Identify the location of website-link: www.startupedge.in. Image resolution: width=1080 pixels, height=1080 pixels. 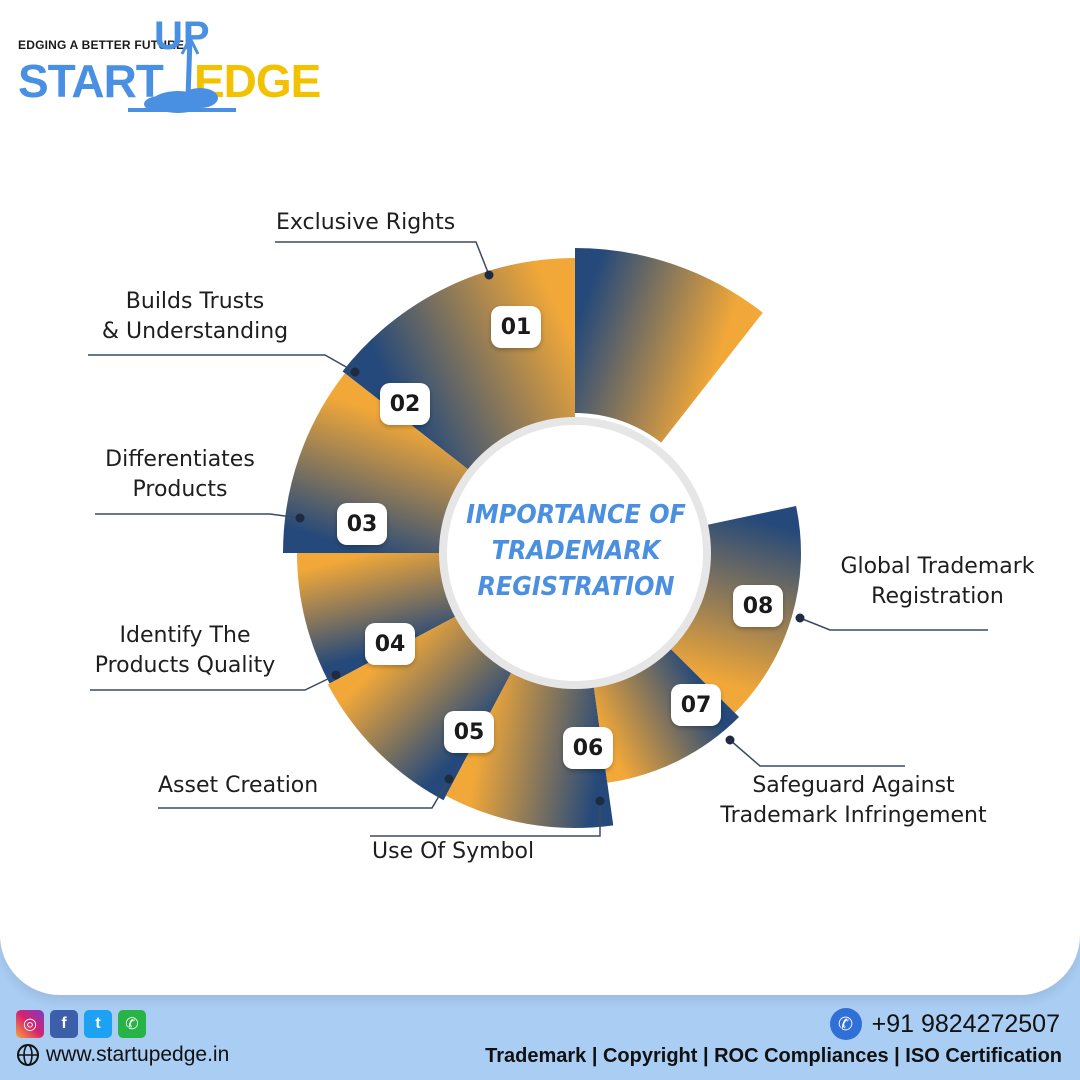
(122, 1055).